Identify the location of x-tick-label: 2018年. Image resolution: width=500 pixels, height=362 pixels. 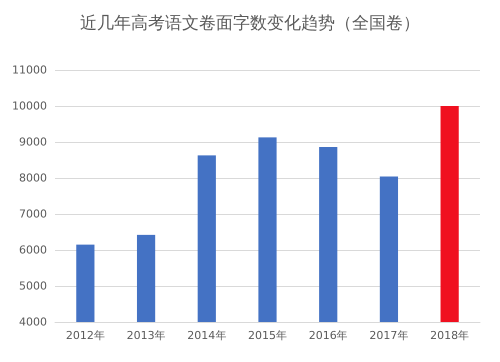
(450, 335).